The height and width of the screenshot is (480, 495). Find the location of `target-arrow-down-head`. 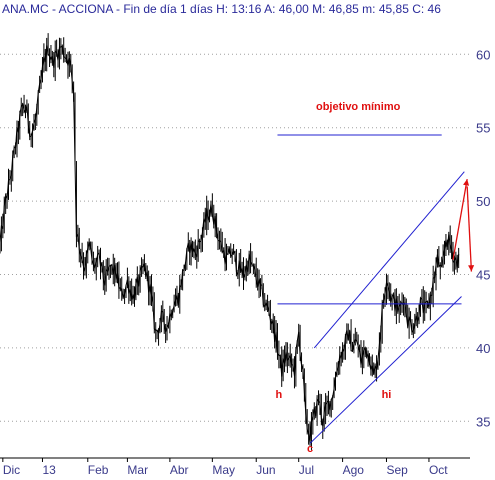

target-arrow-down-head is located at coordinates (471, 268).